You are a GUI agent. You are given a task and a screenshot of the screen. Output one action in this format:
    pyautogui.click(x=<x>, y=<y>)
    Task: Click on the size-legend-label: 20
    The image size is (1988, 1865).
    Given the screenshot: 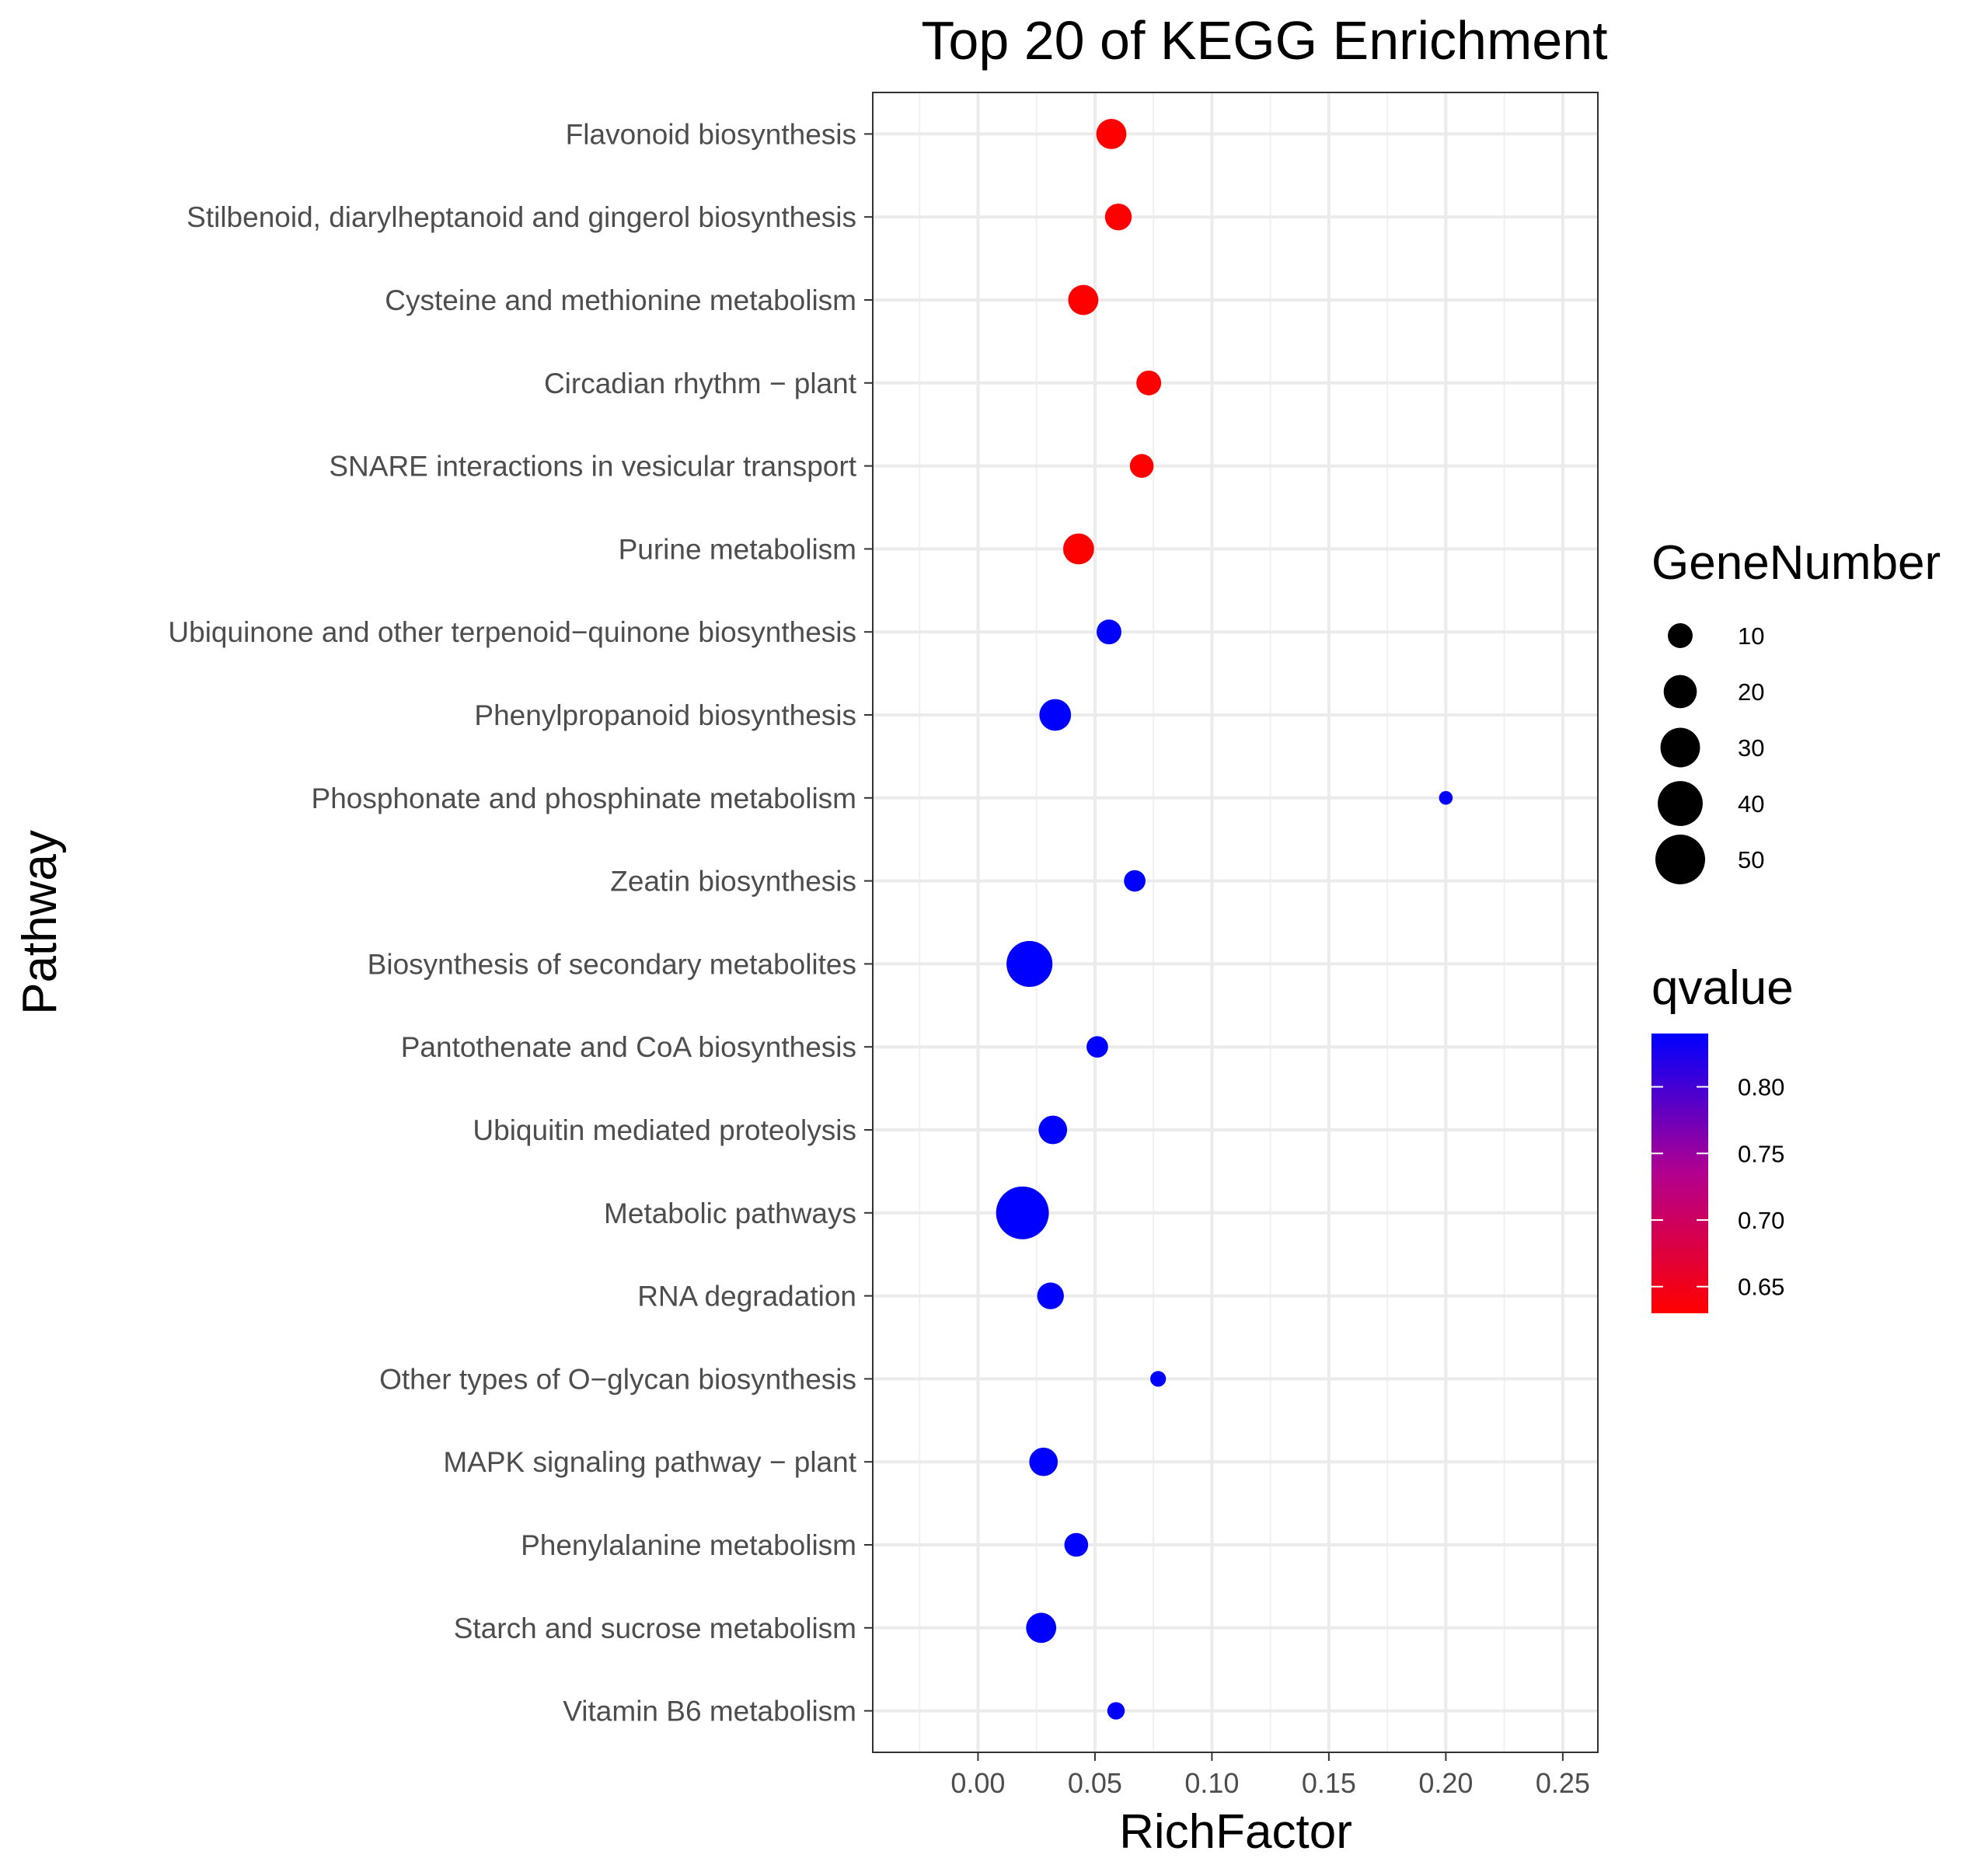 What is the action you would take?
    pyautogui.click(x=1751, y=692)
    